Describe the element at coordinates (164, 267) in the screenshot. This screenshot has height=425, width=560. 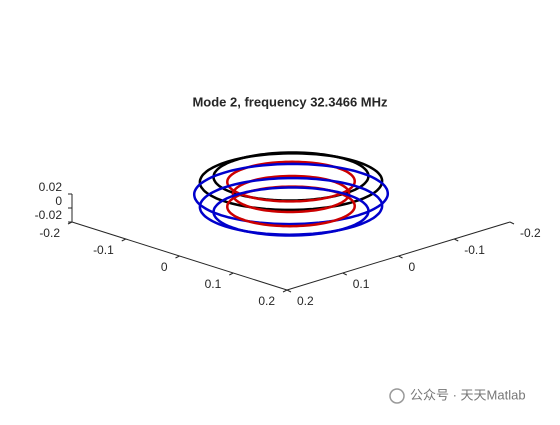
I see `x-tick-label: 0` at that location.